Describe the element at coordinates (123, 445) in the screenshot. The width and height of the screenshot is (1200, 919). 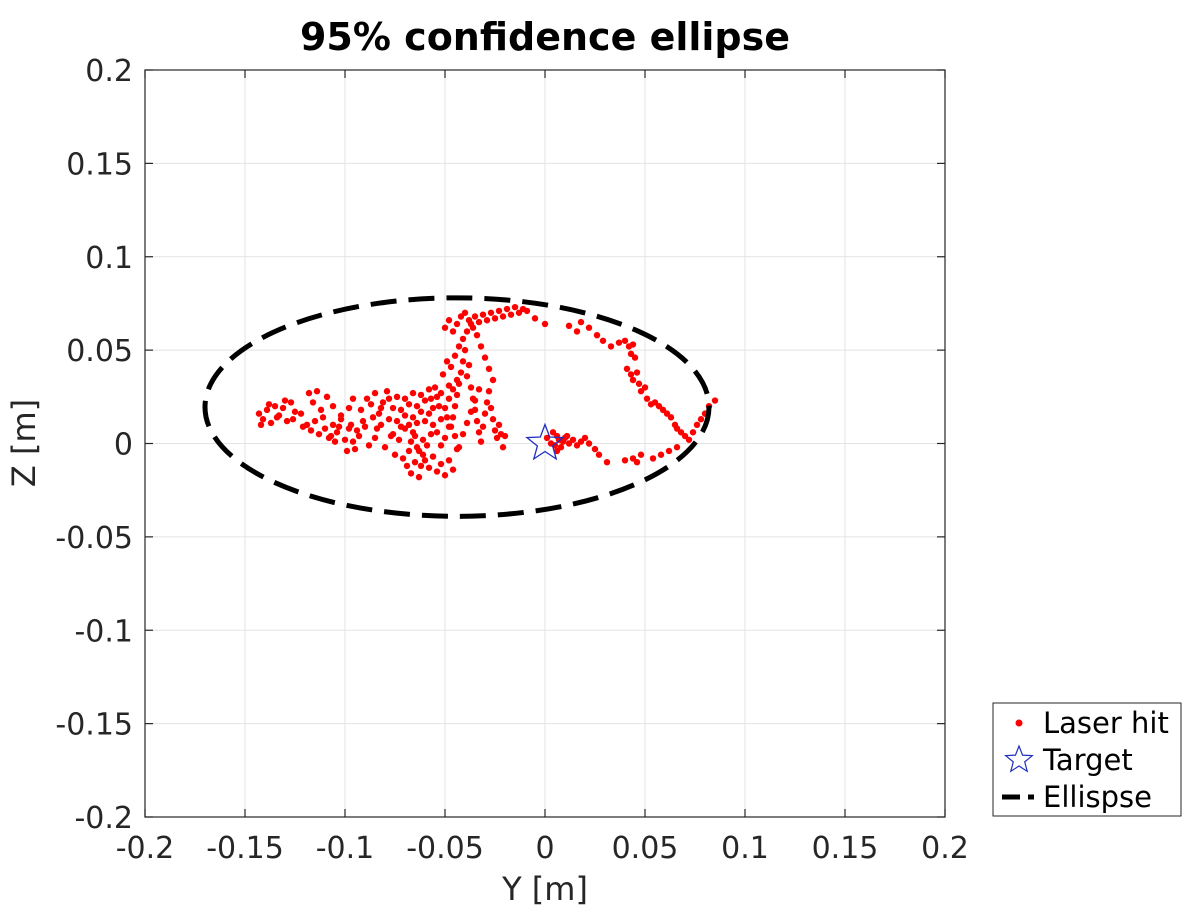
I see `y-tick-label: 0` at that location.